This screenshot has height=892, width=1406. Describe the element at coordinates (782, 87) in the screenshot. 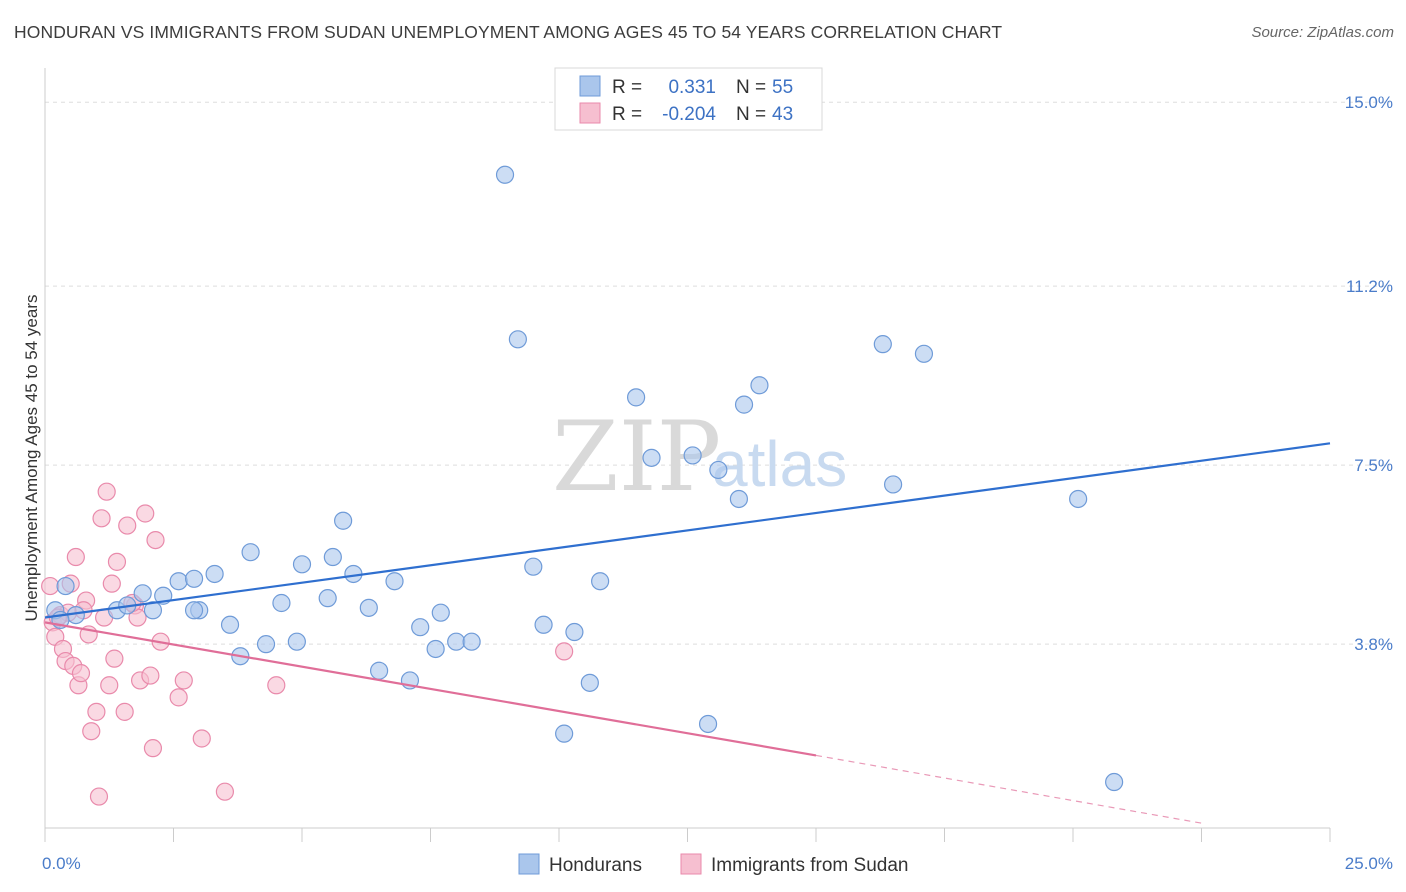

I see `legend-n-value-1: 55` at that location.